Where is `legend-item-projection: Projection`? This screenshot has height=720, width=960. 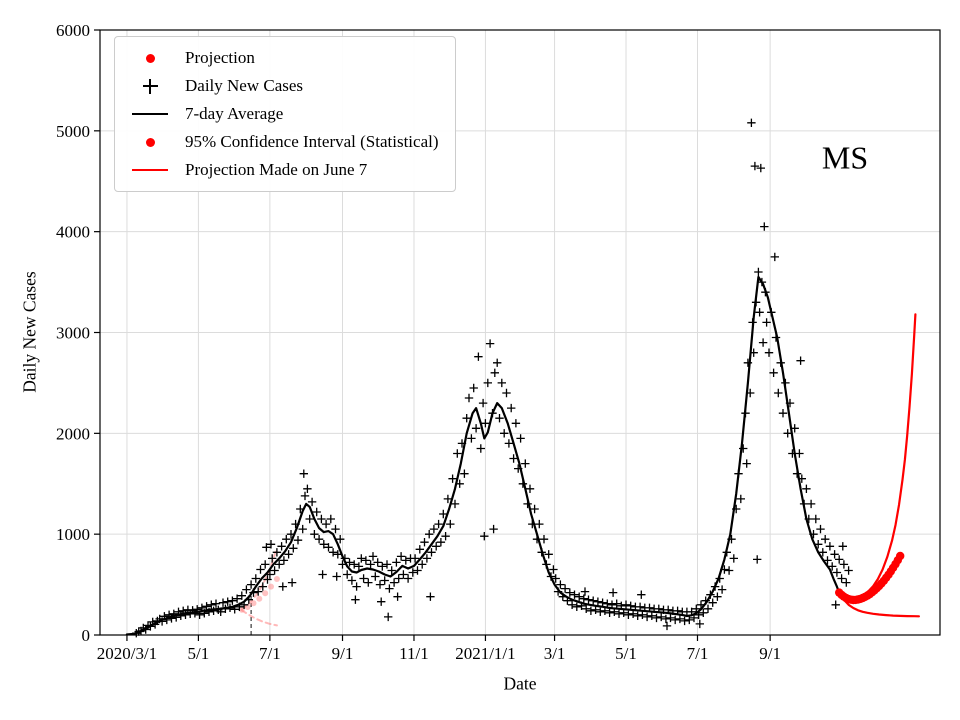 legend-item-projection: Projection is located at coordinates (282, 58).